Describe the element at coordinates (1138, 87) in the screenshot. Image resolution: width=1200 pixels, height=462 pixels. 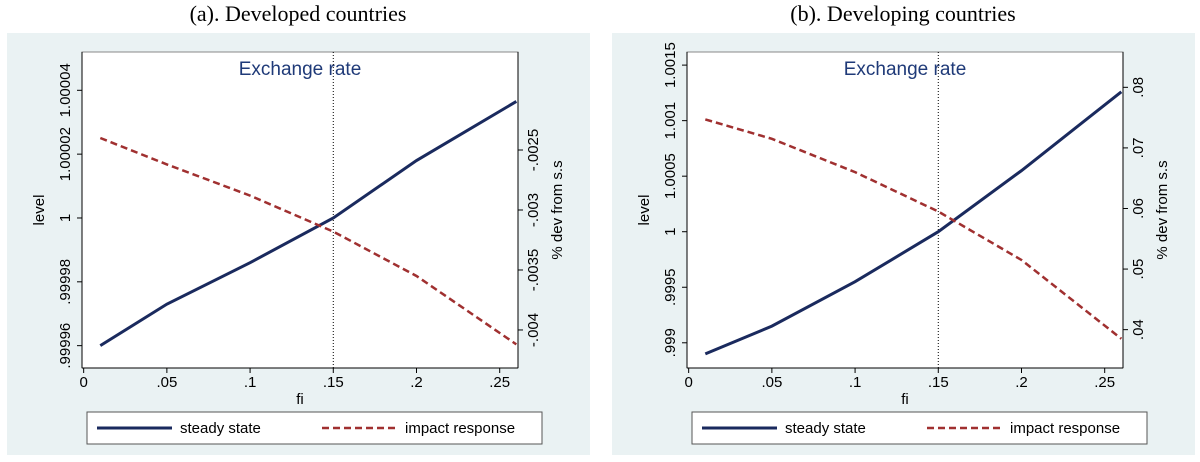
I see `y2-tick-label: .08` at that location.